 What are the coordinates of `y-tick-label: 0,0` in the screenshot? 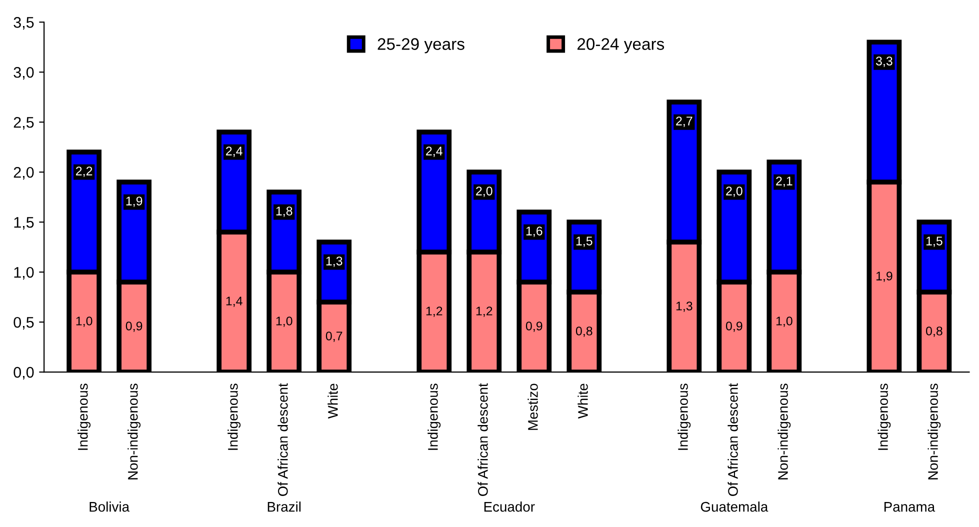 It's located at (24, 373).